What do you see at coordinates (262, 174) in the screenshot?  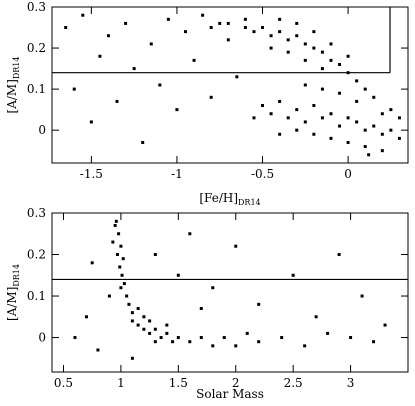 I see `x-tick-label: -0.5` at bounding box center [262, 174].